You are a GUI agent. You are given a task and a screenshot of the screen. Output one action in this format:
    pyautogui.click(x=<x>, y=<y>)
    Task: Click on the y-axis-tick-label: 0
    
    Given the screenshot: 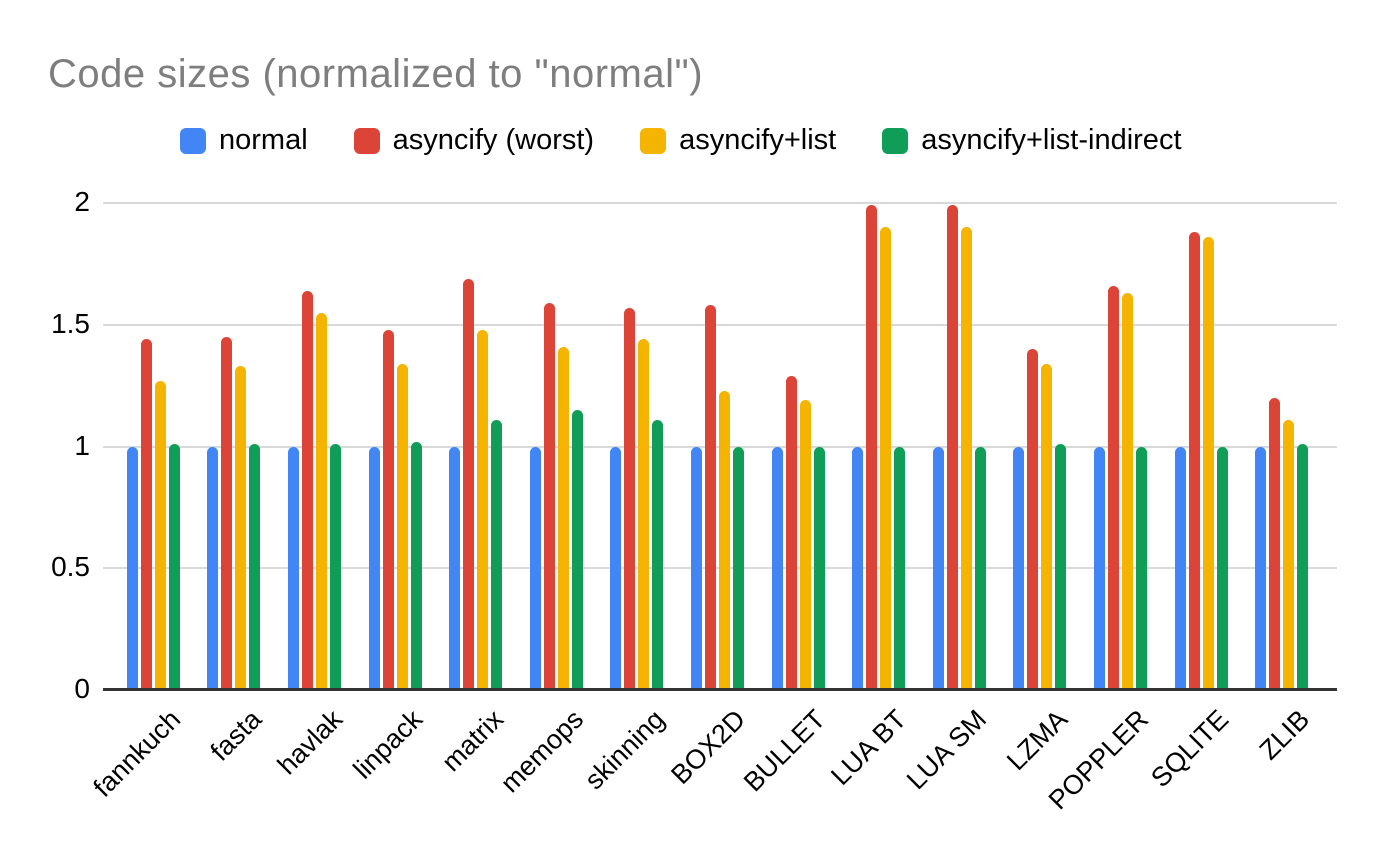 What is the action you would take?
    pyautogui.click(x=82, y=688)
    